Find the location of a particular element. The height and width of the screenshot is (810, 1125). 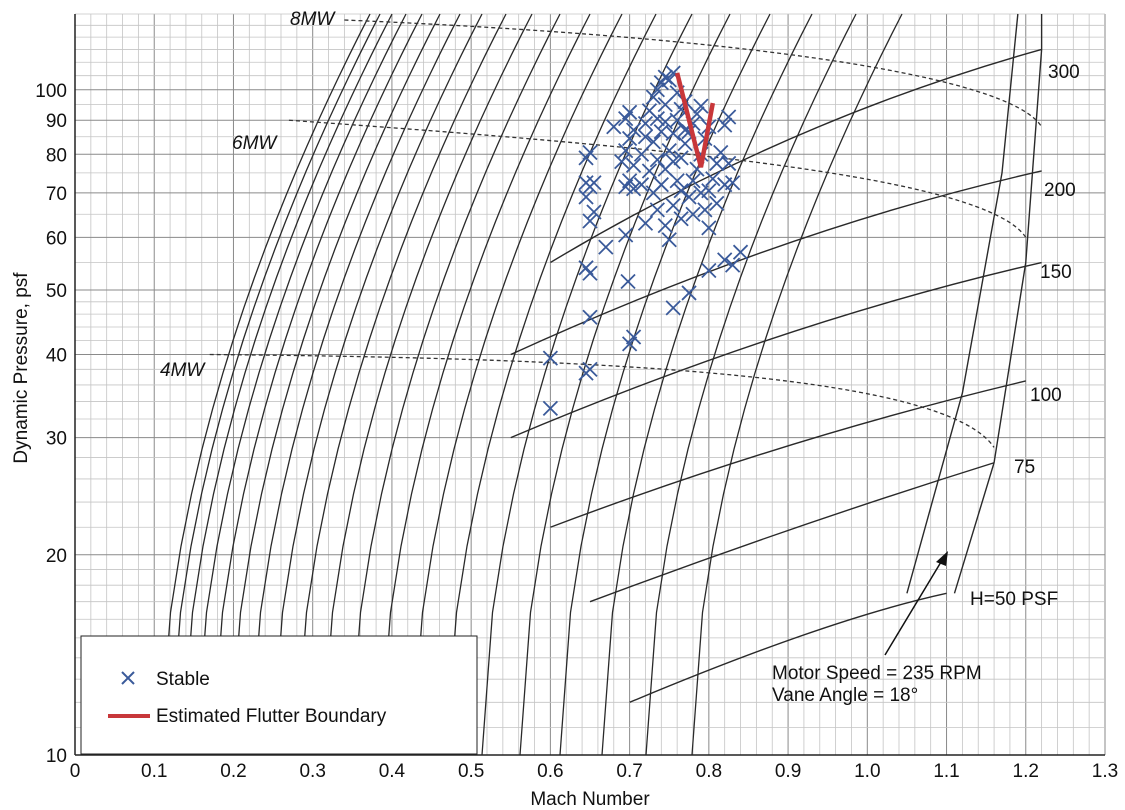

y-tick-label: 30 is located at coordinates (56, 439).